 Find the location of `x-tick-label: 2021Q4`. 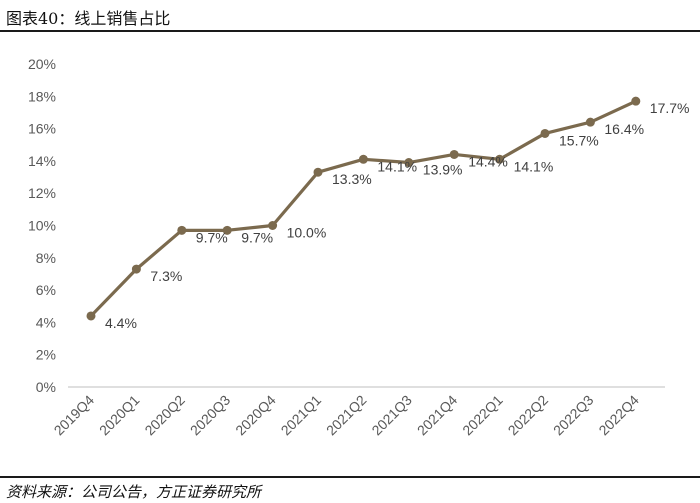

x-tick-label: 2021Q4 is located at coordinates (437, 415).